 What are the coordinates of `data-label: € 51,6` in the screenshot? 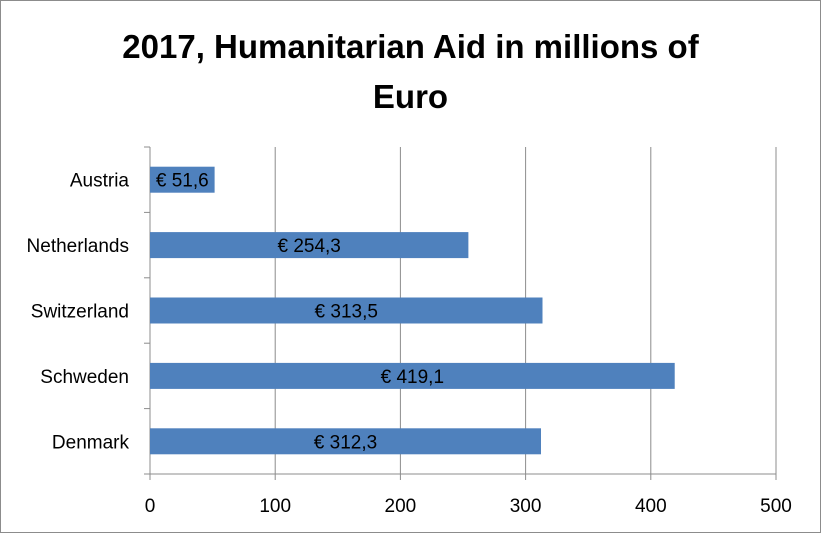 It's located at (182, 181).